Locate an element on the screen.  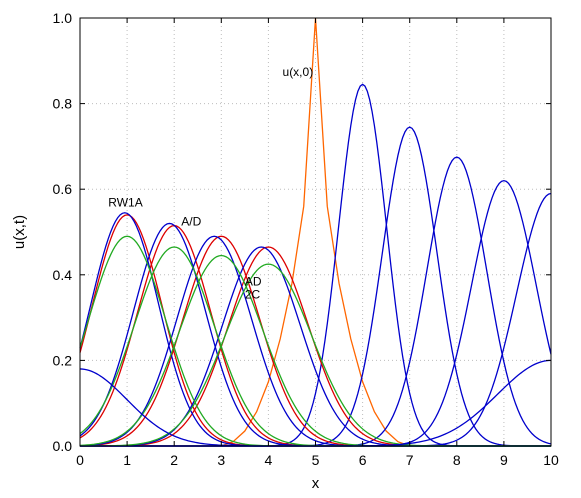
y-axis-label: u(x,t) is located at coordinates (19, 232).